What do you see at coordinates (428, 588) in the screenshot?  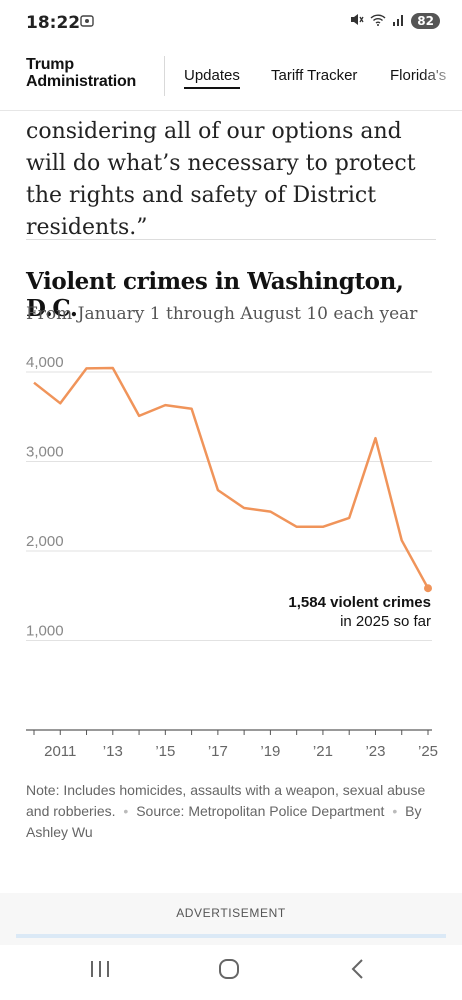 I see `series-endpoint` at bounding box center [428, 588].